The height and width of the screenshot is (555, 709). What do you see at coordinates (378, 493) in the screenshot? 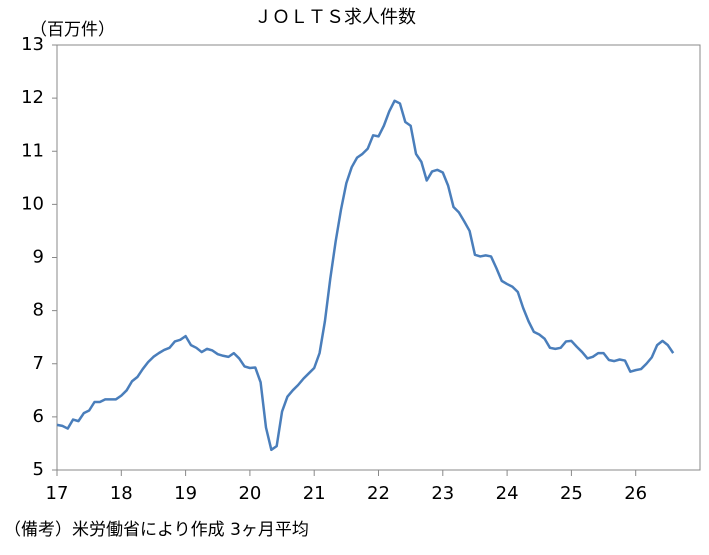
I see `x-tick-label: 22` at bounding box center [378, 493].